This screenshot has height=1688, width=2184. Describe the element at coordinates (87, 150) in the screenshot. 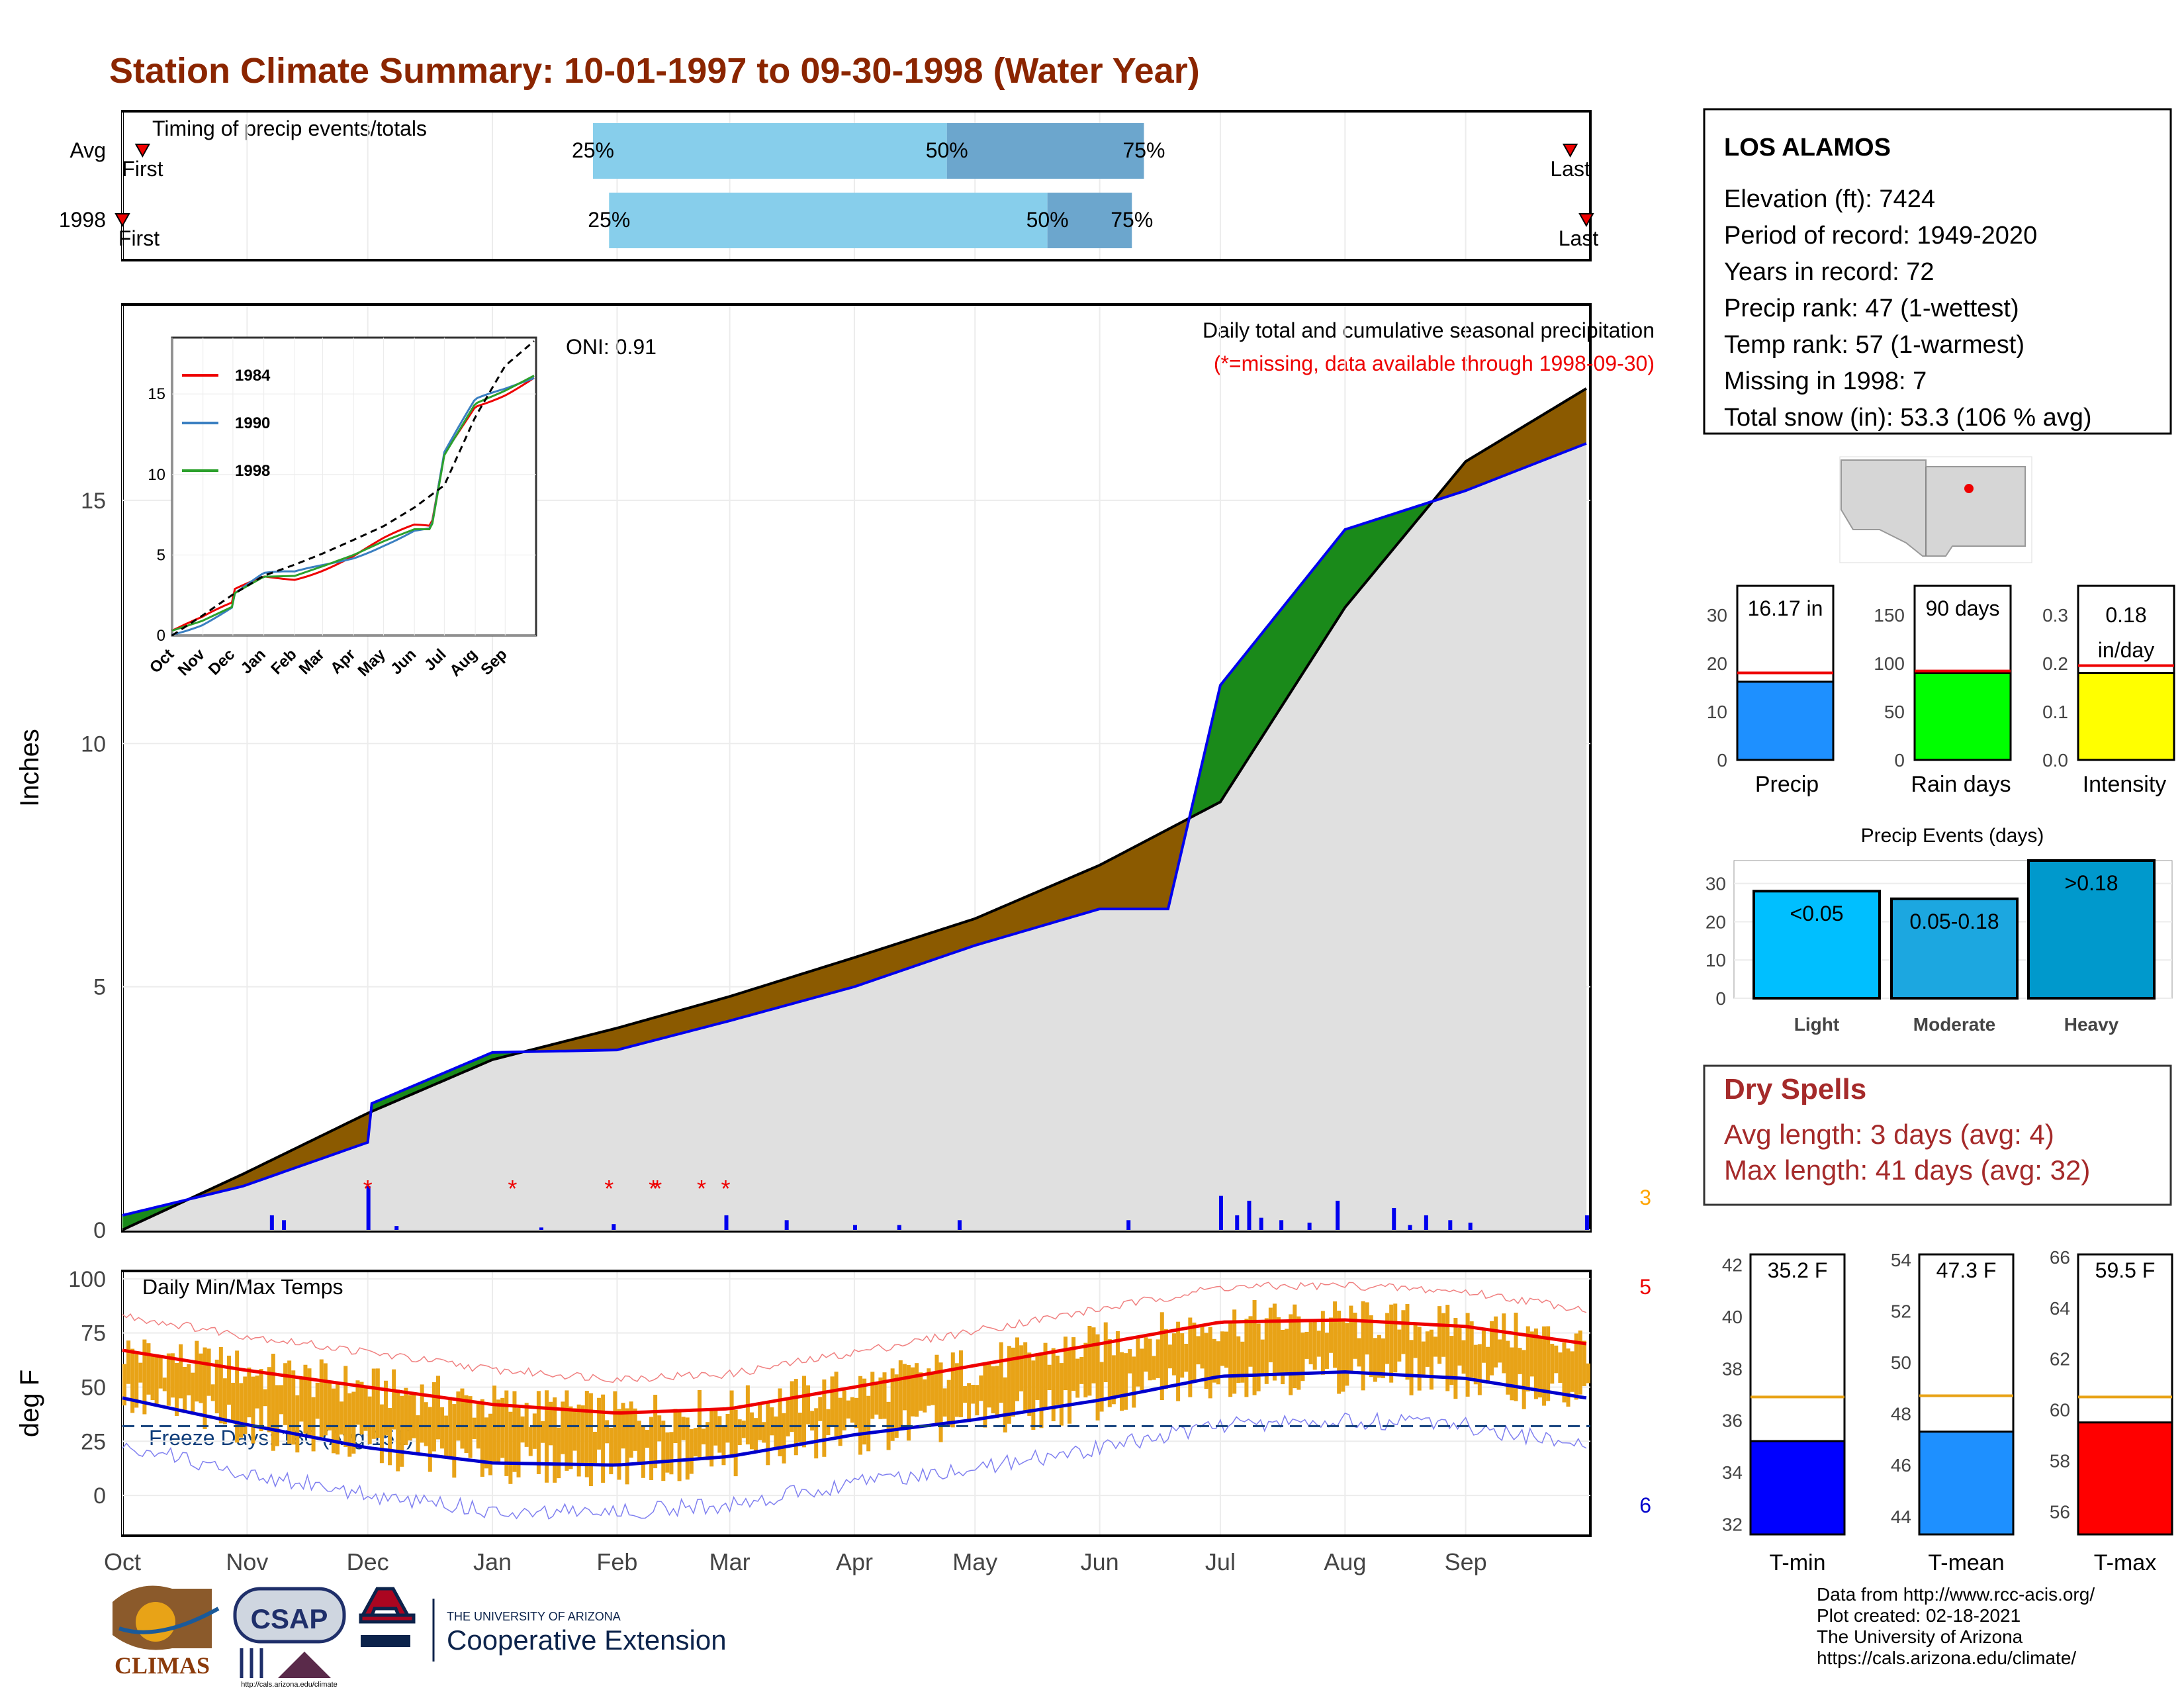

I see `timing-row-label: Avg` at that location.